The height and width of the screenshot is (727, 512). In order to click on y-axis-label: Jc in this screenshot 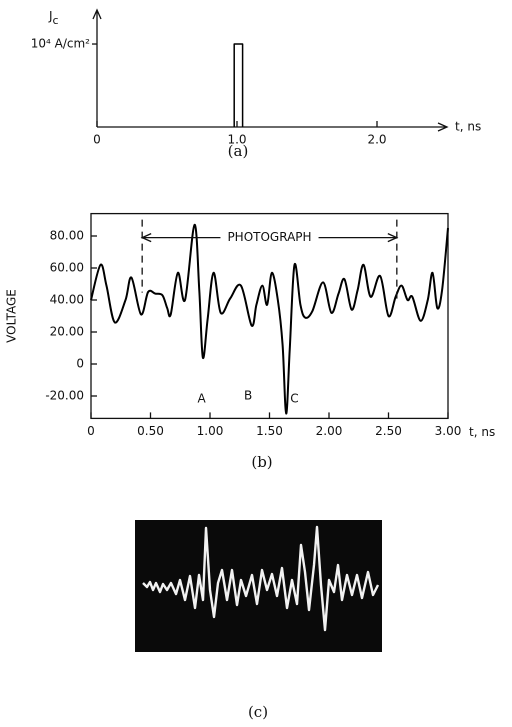, I will do `click(53, 18)`.